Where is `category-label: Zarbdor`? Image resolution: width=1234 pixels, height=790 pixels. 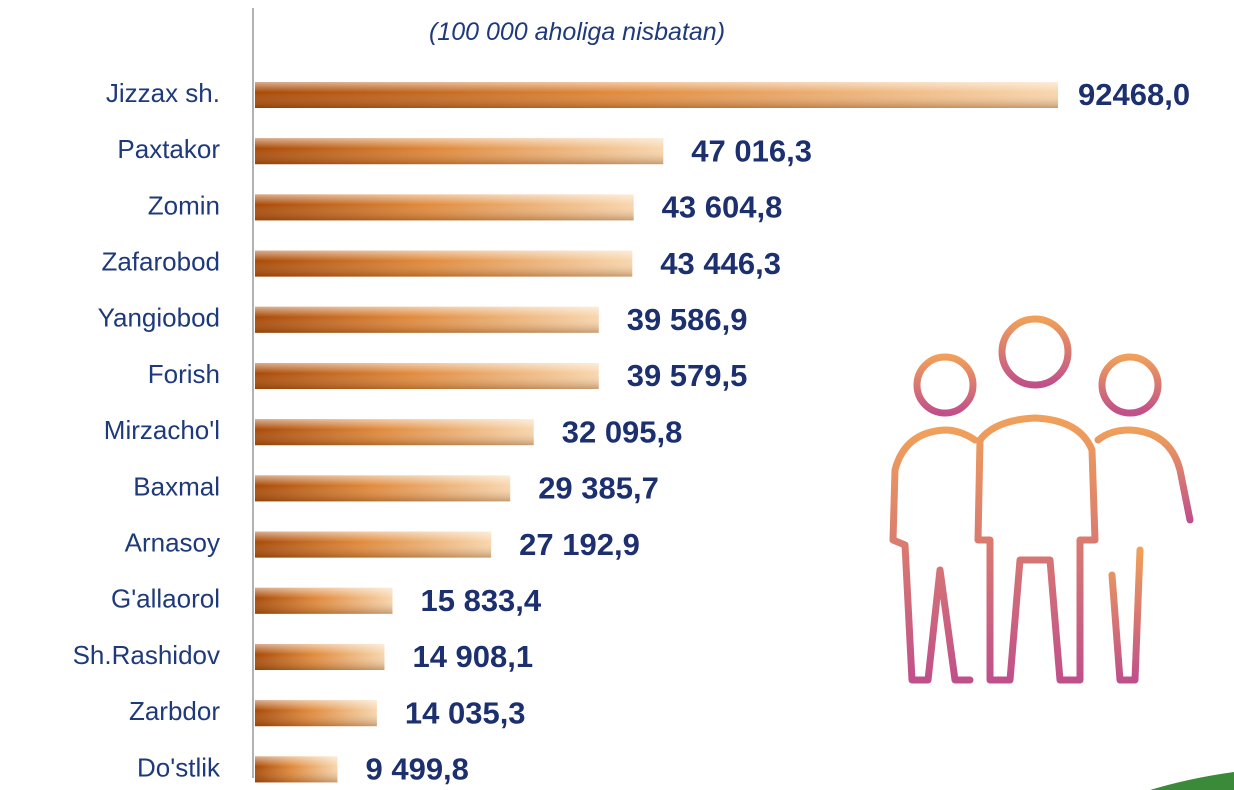
category-label: Zarbdor is located at coordinates (174, 711).